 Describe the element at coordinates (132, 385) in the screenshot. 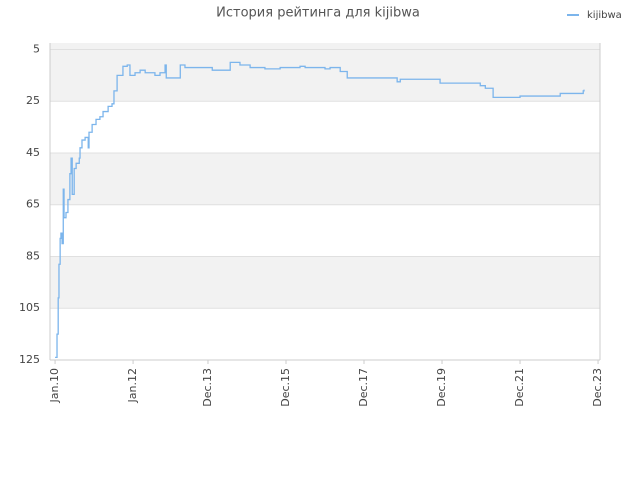

I see `x-tick-label: Jan.12` at that location.